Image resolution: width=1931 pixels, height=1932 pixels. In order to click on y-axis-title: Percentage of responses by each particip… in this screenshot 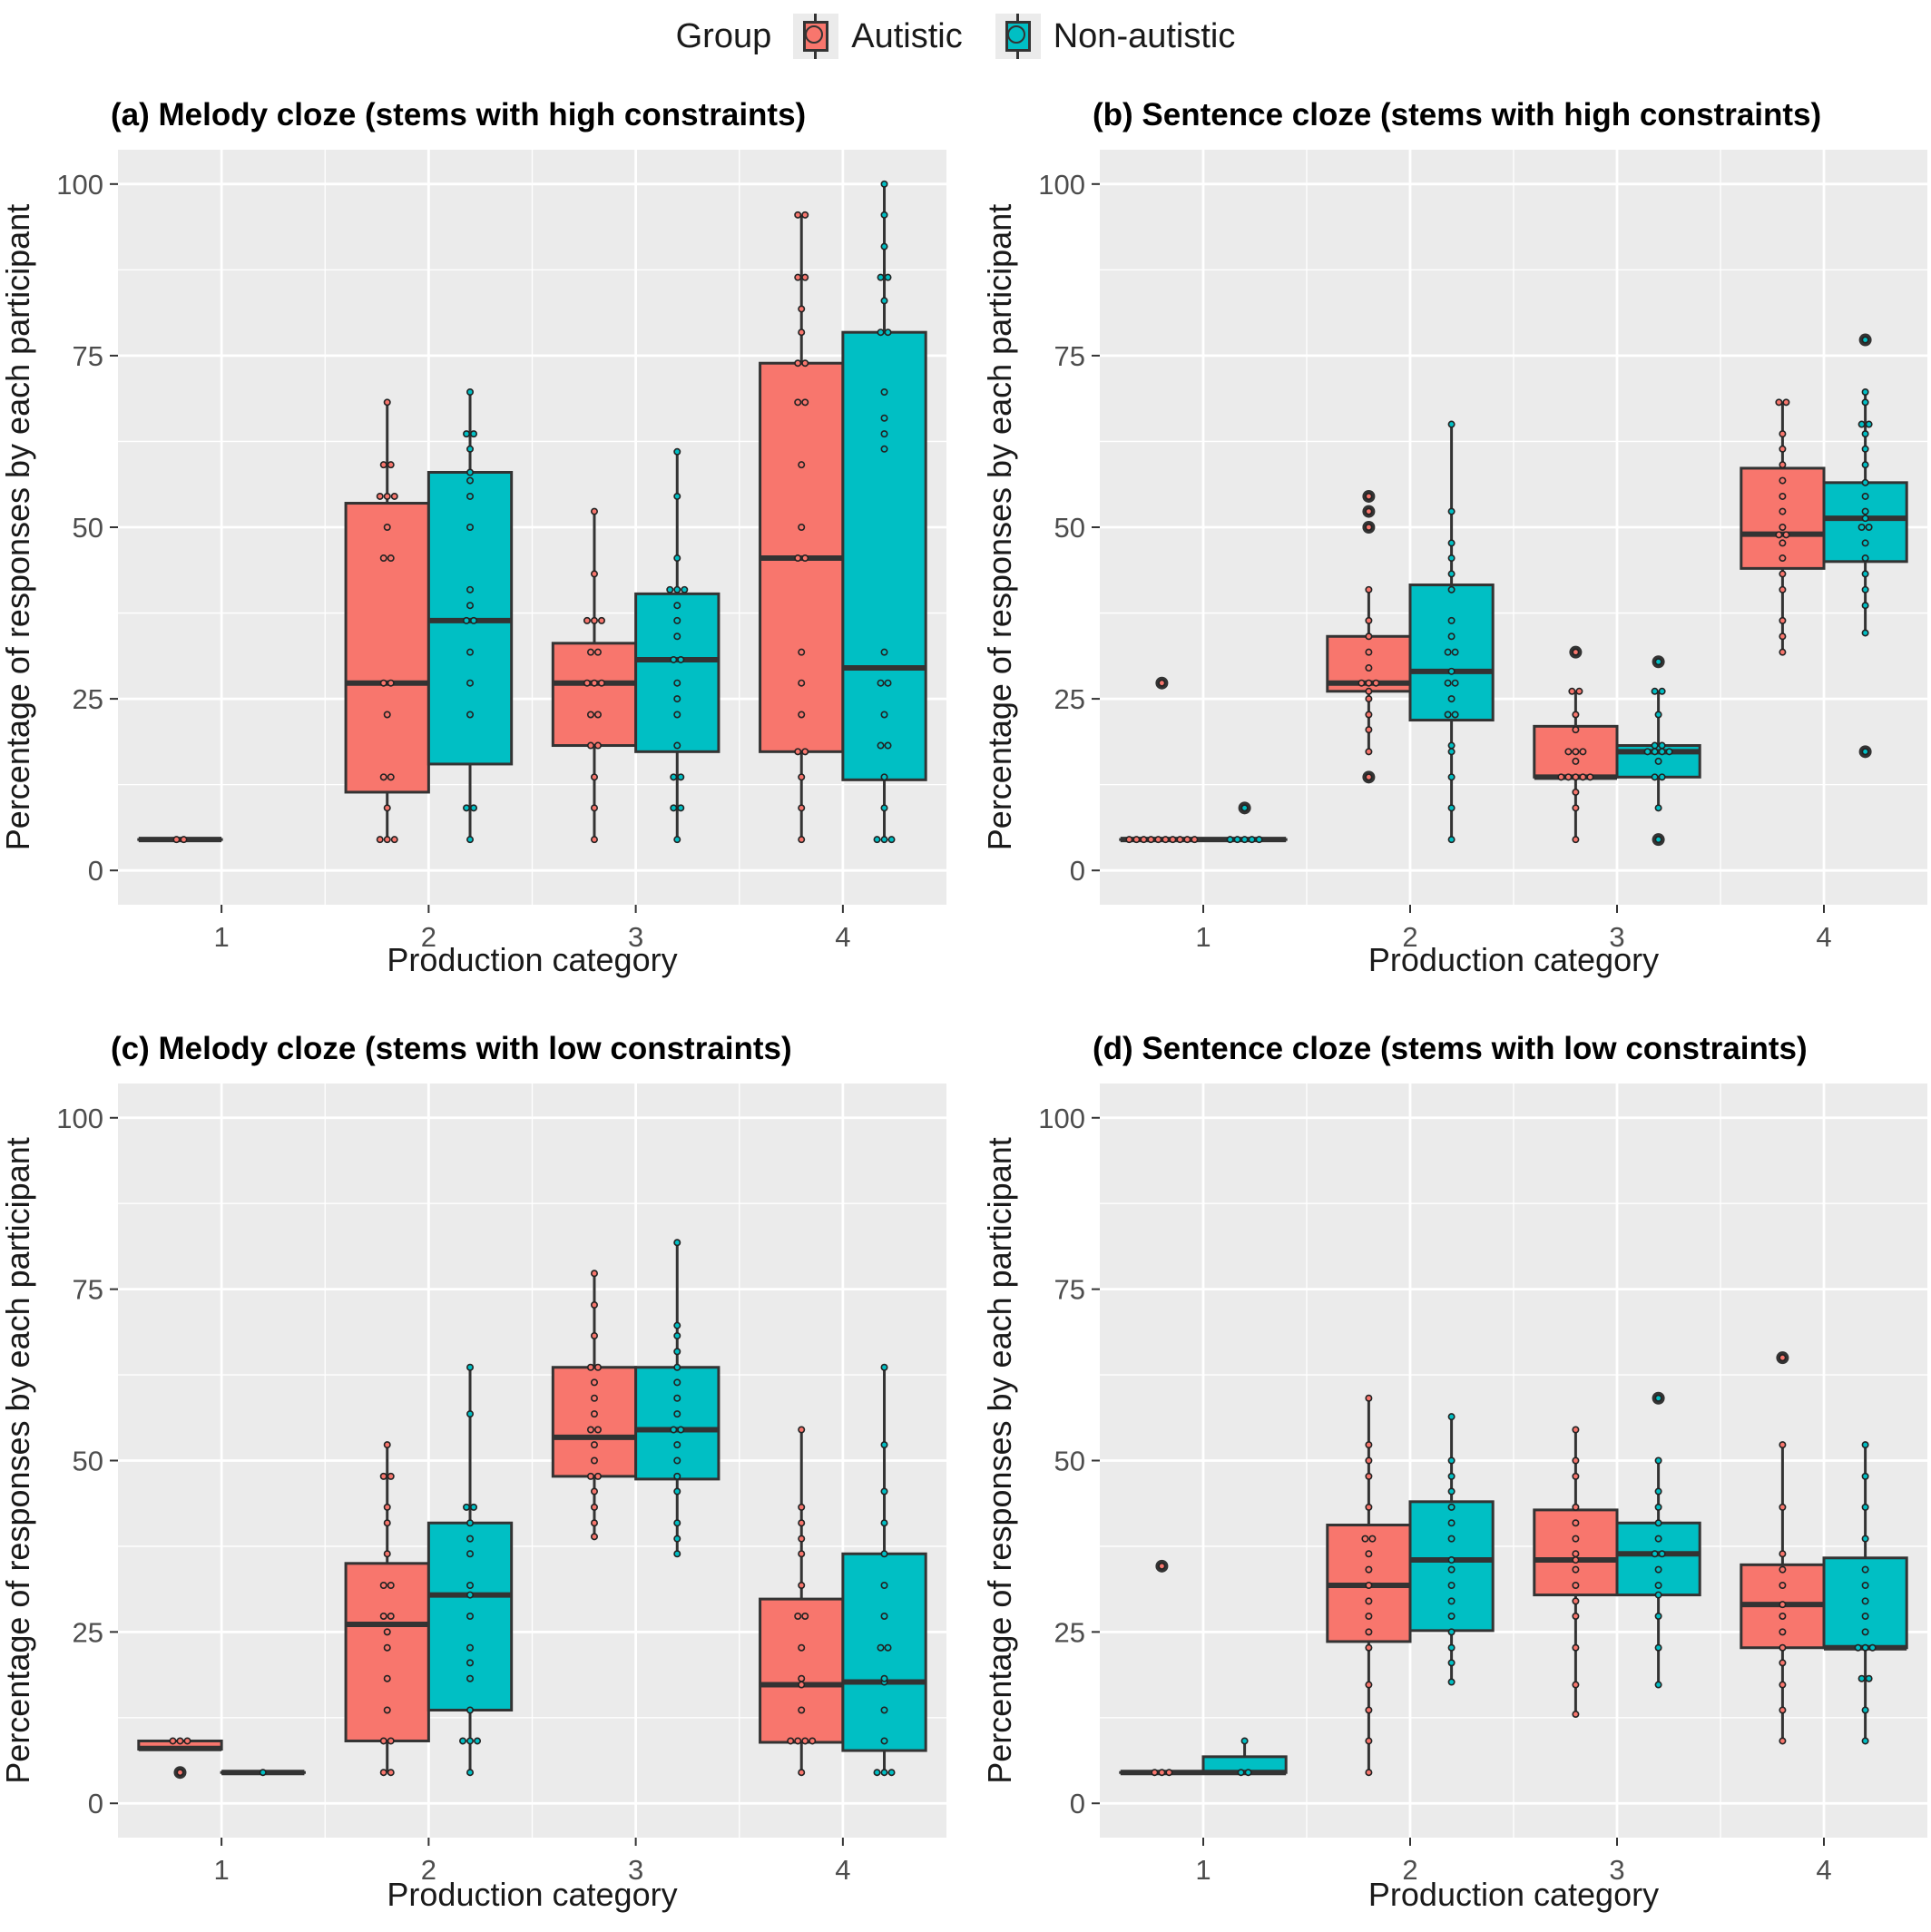, I will do `click(18, 1460)`.